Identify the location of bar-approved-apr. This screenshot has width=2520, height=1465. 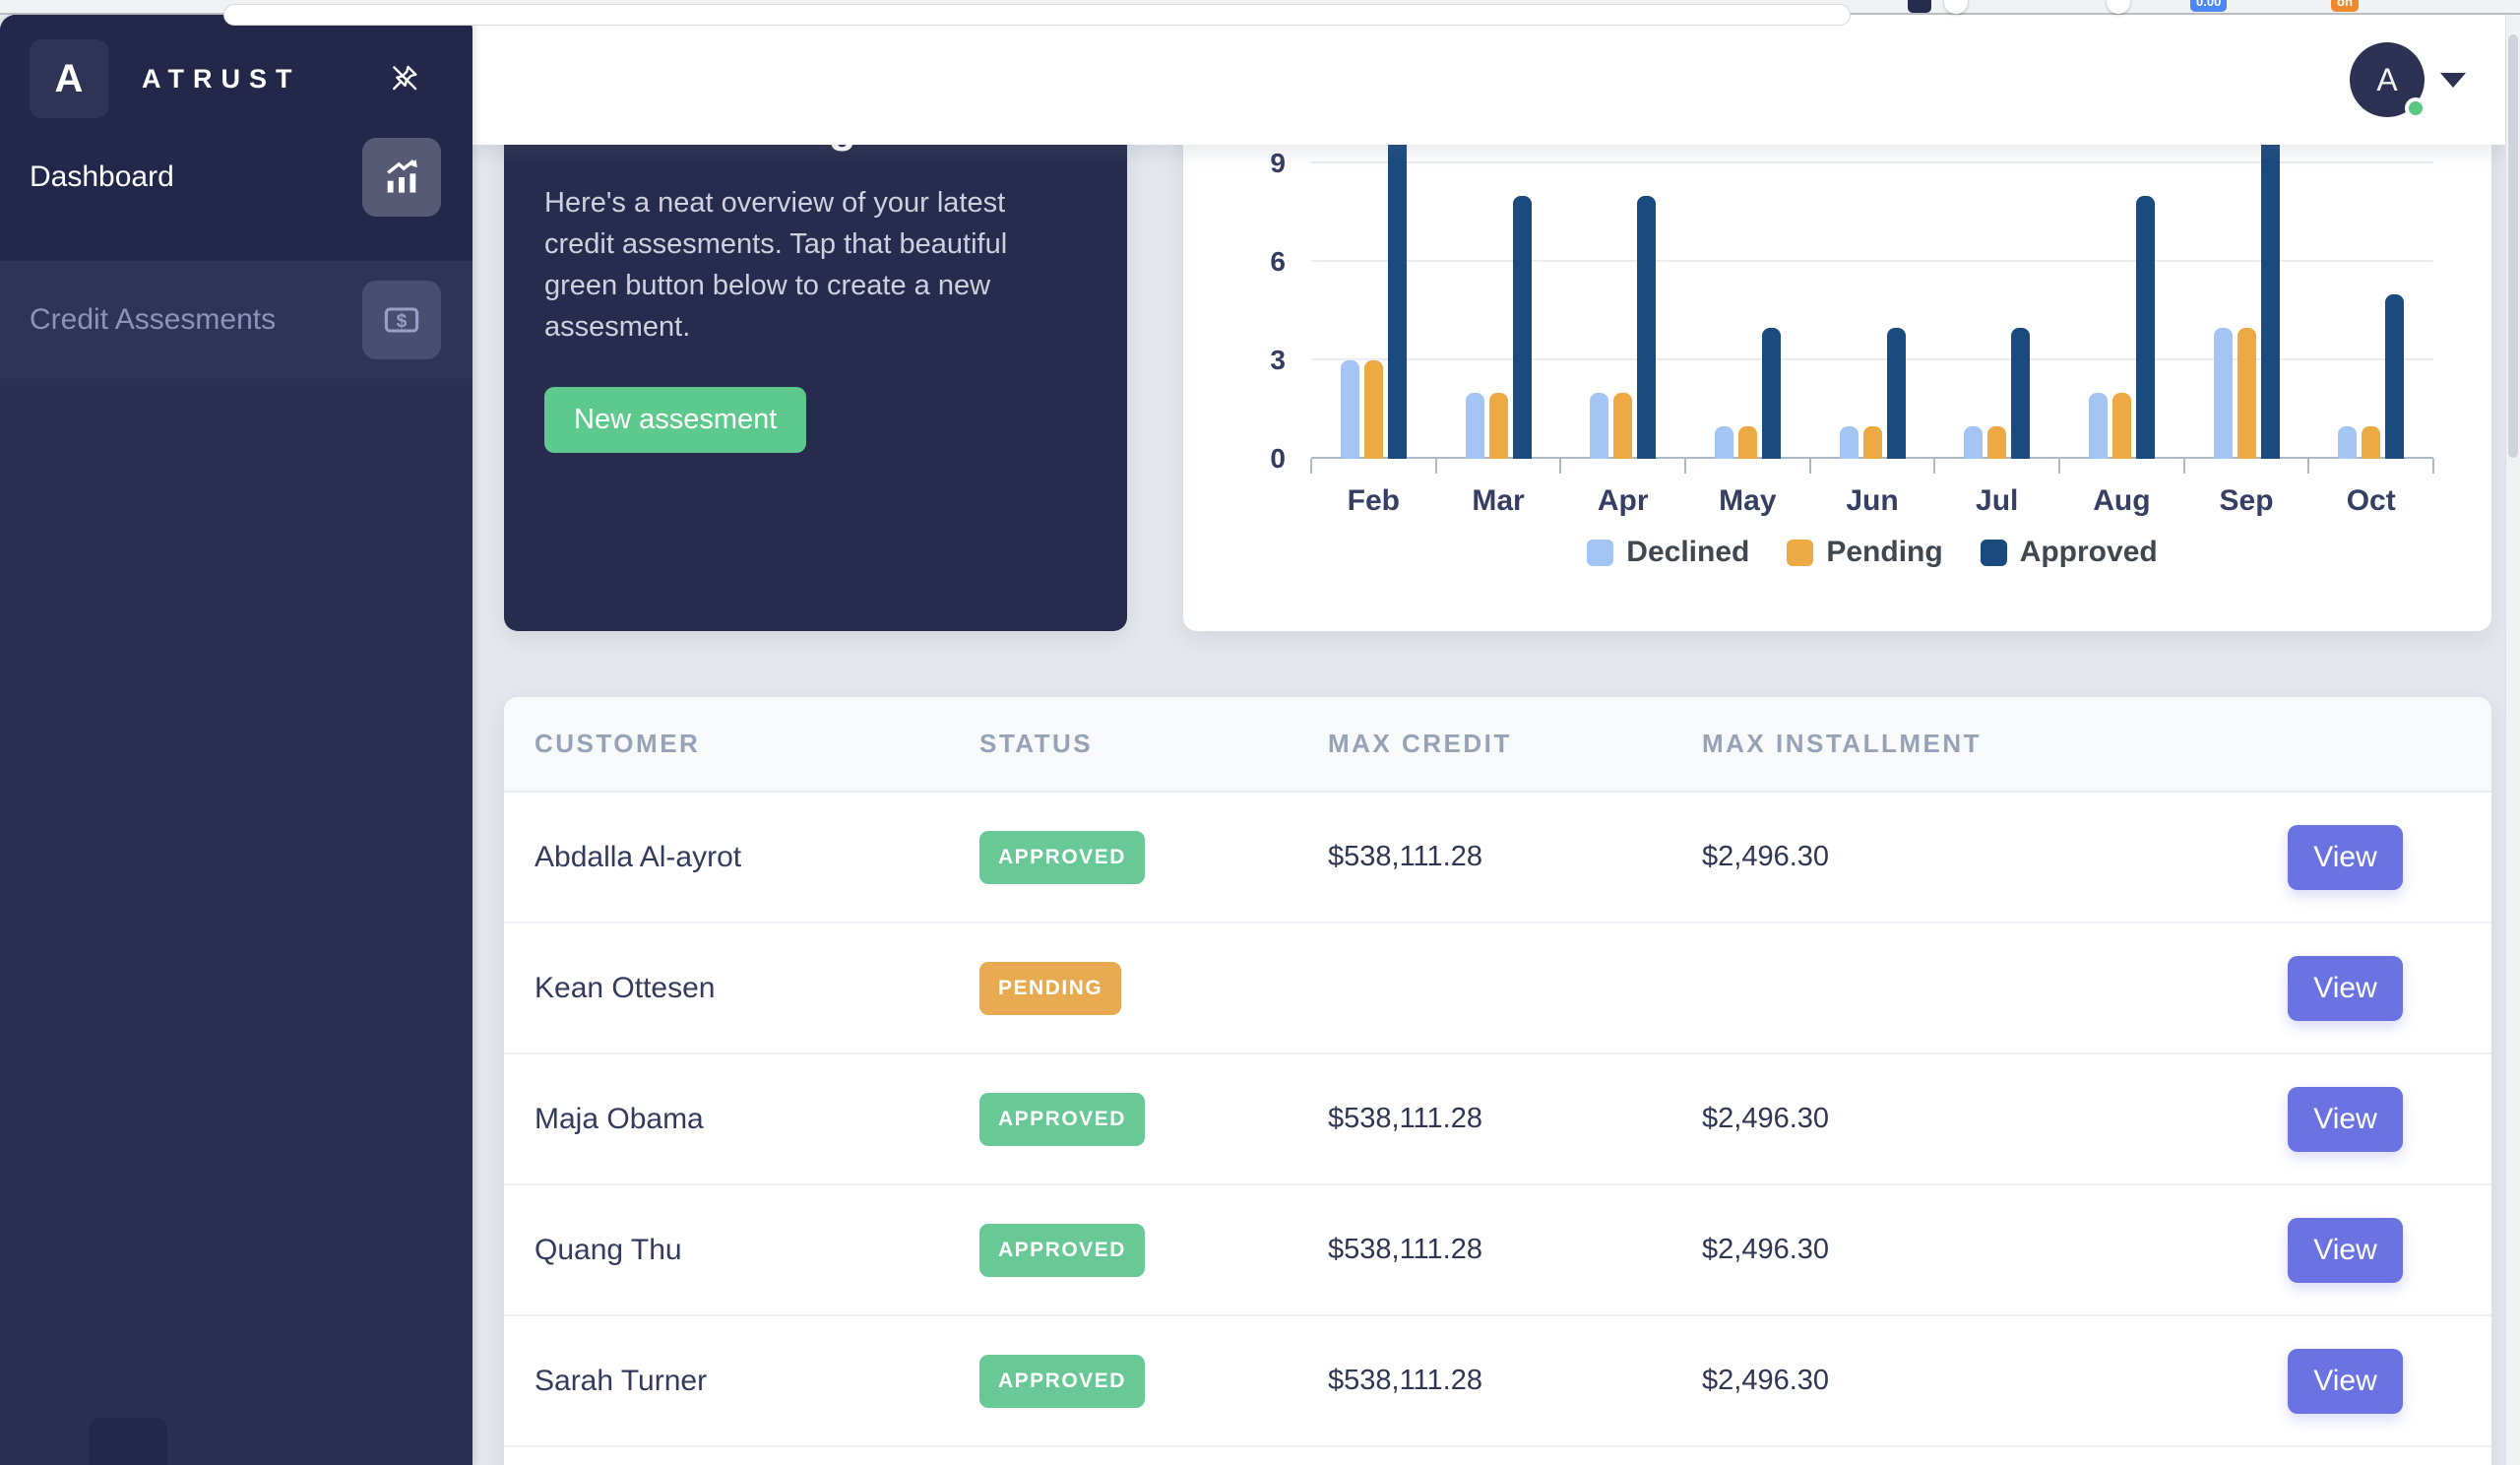
(1647, 328).